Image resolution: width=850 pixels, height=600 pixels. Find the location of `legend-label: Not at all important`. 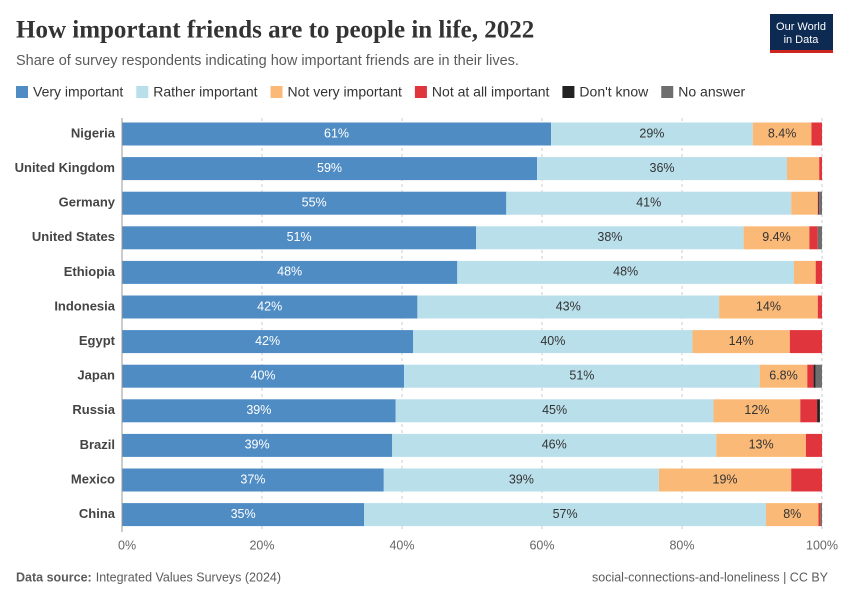

legend-label: Not at all important is located at coordinates (491, 92).